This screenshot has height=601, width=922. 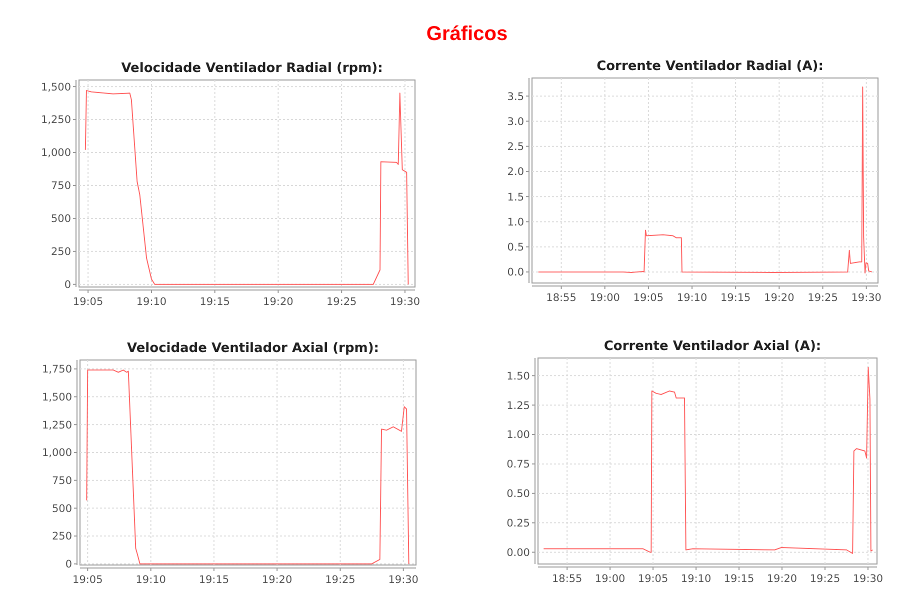 What do you see at coordinates (467, 34) in the screenshot?
I see `text: Gráficos` at bounding box center [467, 34].